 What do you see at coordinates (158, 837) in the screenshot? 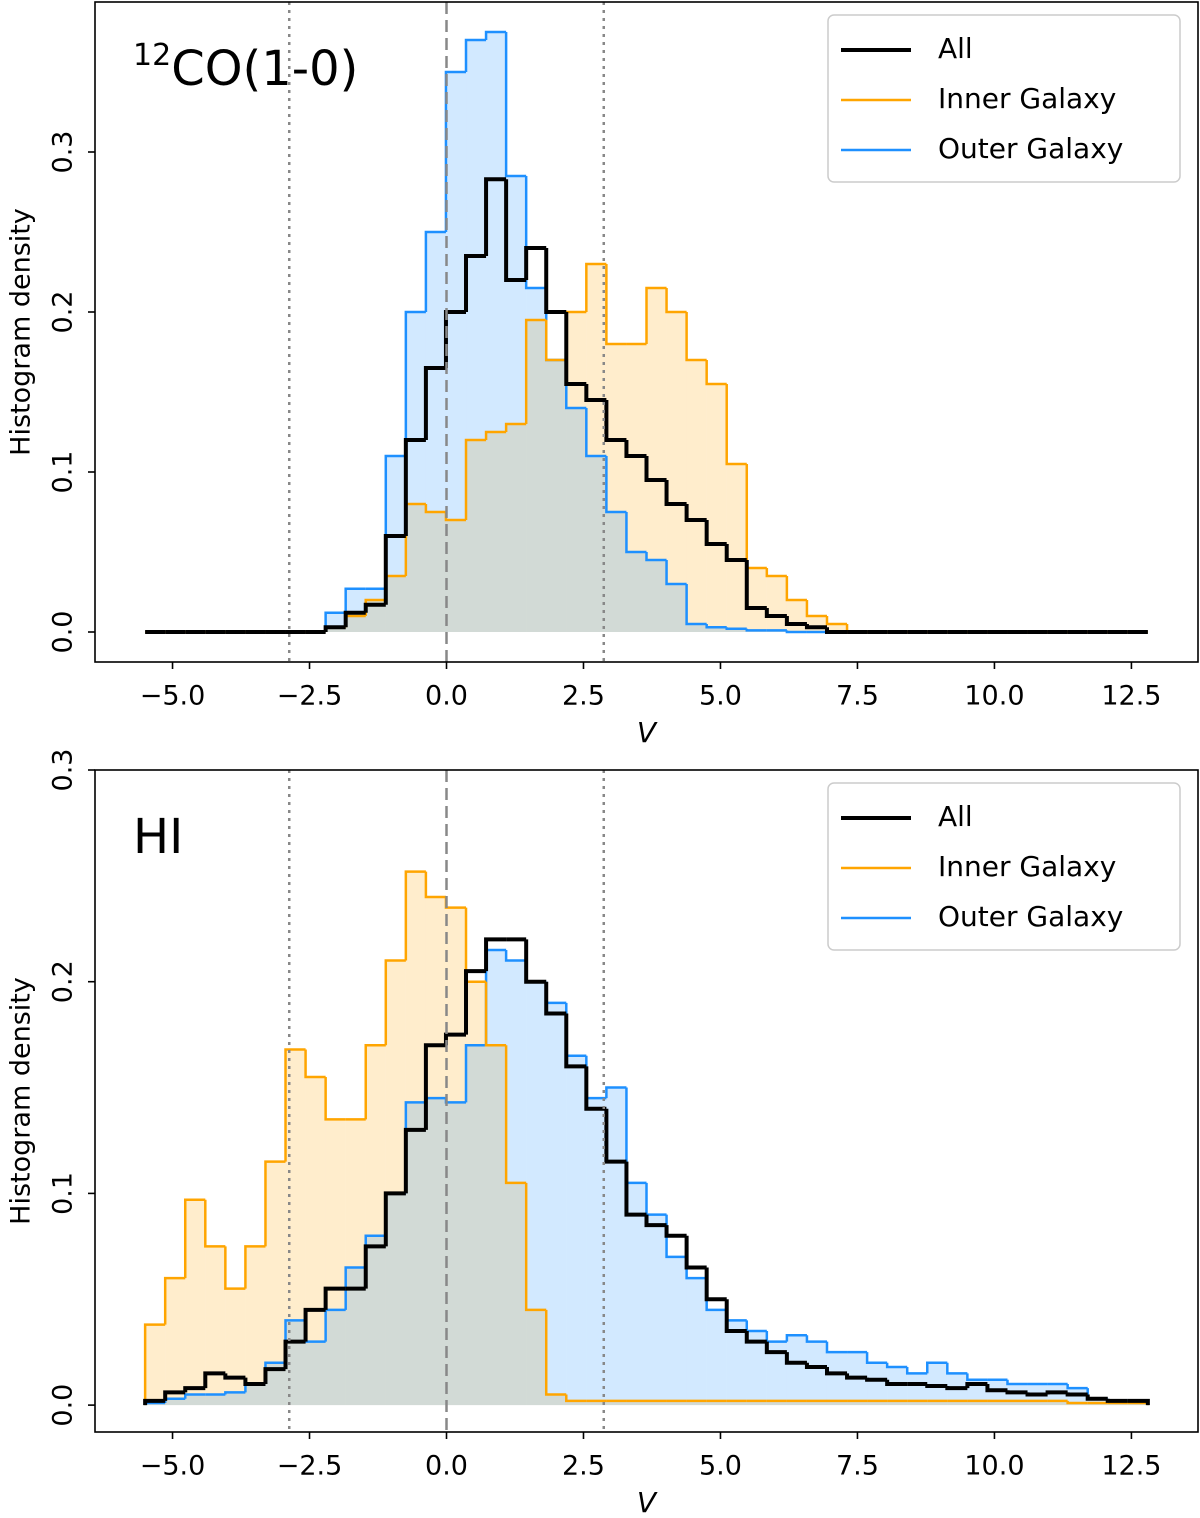
I see `panel-label-text: HI` at bounding box center [158, 837].